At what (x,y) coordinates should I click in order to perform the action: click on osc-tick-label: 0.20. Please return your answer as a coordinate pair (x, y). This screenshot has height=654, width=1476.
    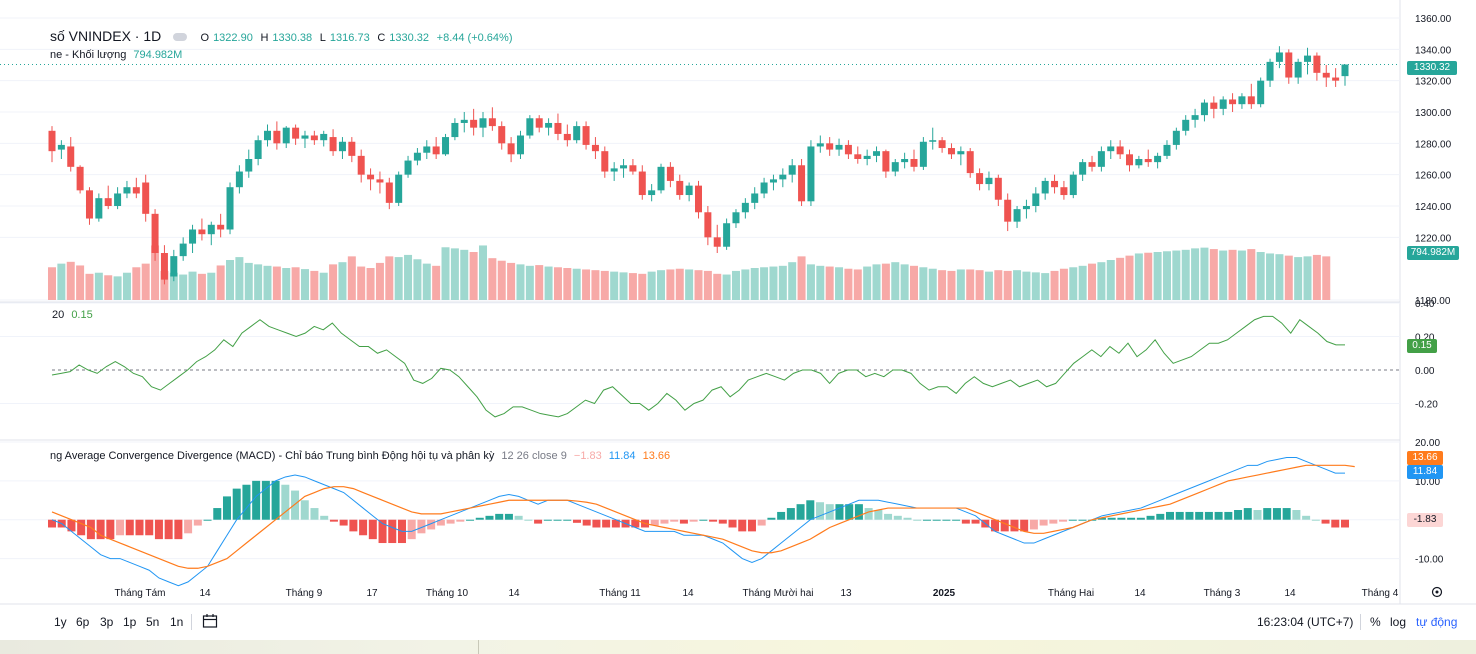
    Looking at the image, I should click on (1425, 338).